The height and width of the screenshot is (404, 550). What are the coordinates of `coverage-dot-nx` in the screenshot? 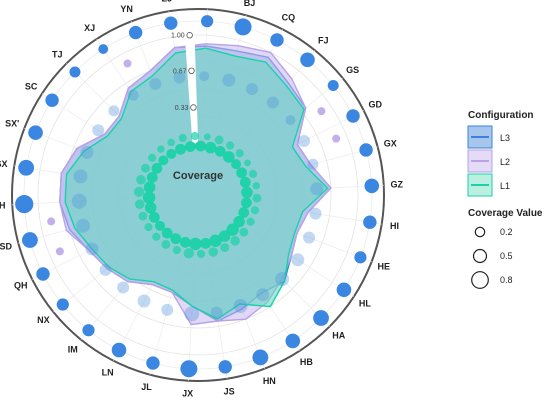 It's located at (62, 304).